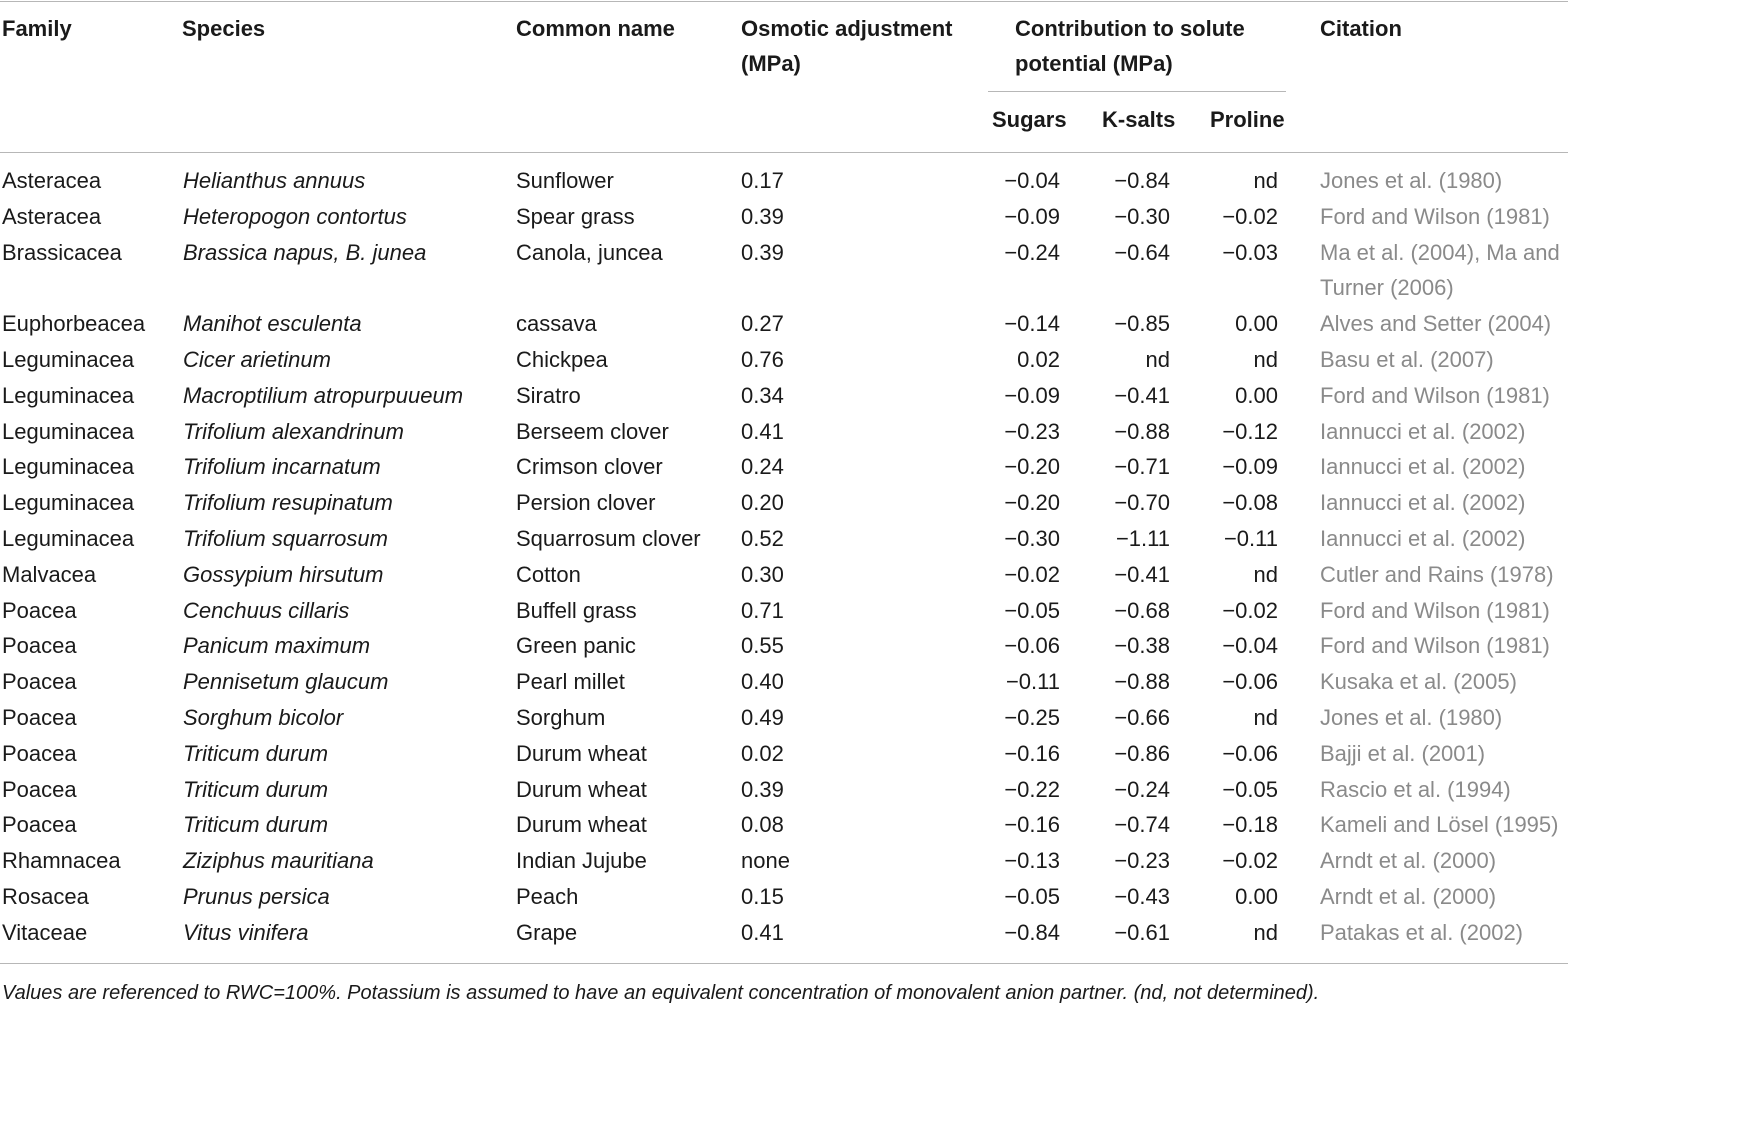 This screenshot has width=1759, height=1129. Describe the element at coordinates (323, 395) in the screenshot. I see `species-cell: Macroptilium atropurpuueum` at that location.